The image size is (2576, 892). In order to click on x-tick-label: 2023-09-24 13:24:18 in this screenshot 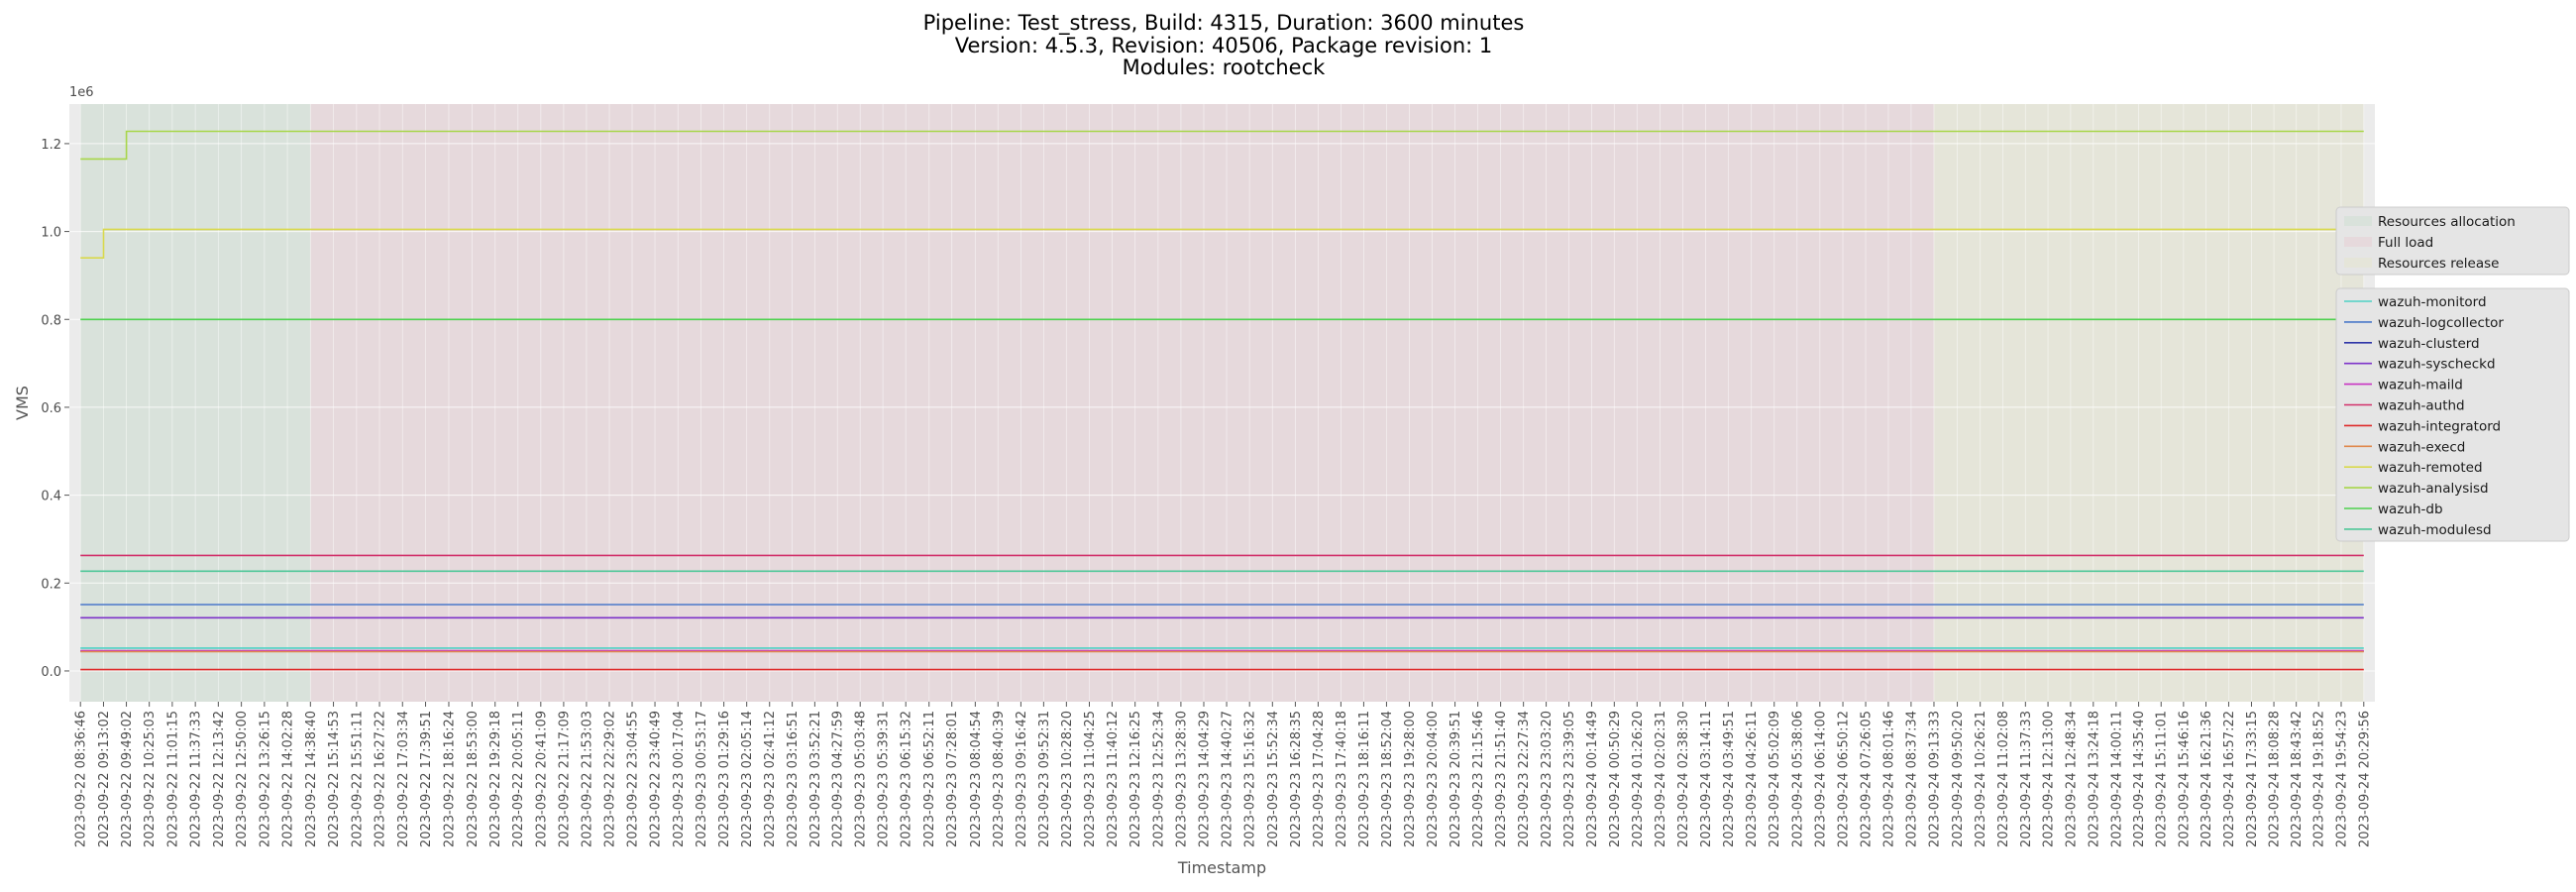, I will do `click(2094, 779)`.